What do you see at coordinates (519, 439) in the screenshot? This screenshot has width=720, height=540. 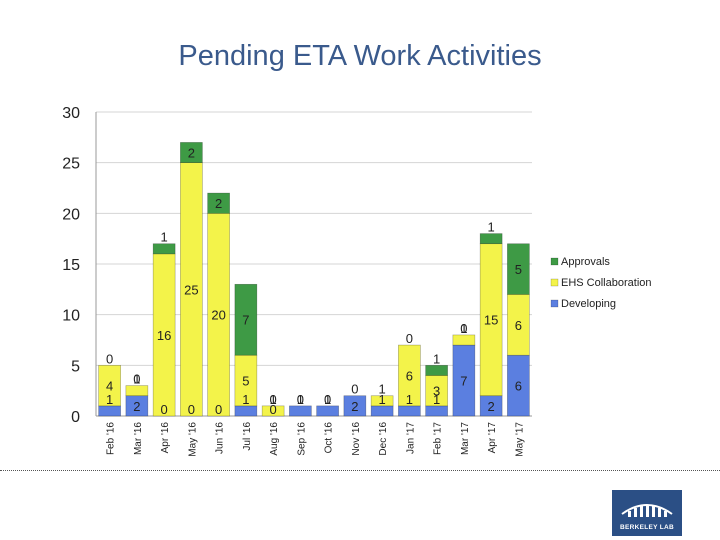 I see `x-tick-label: May '17` at bounding box center [519, 439].